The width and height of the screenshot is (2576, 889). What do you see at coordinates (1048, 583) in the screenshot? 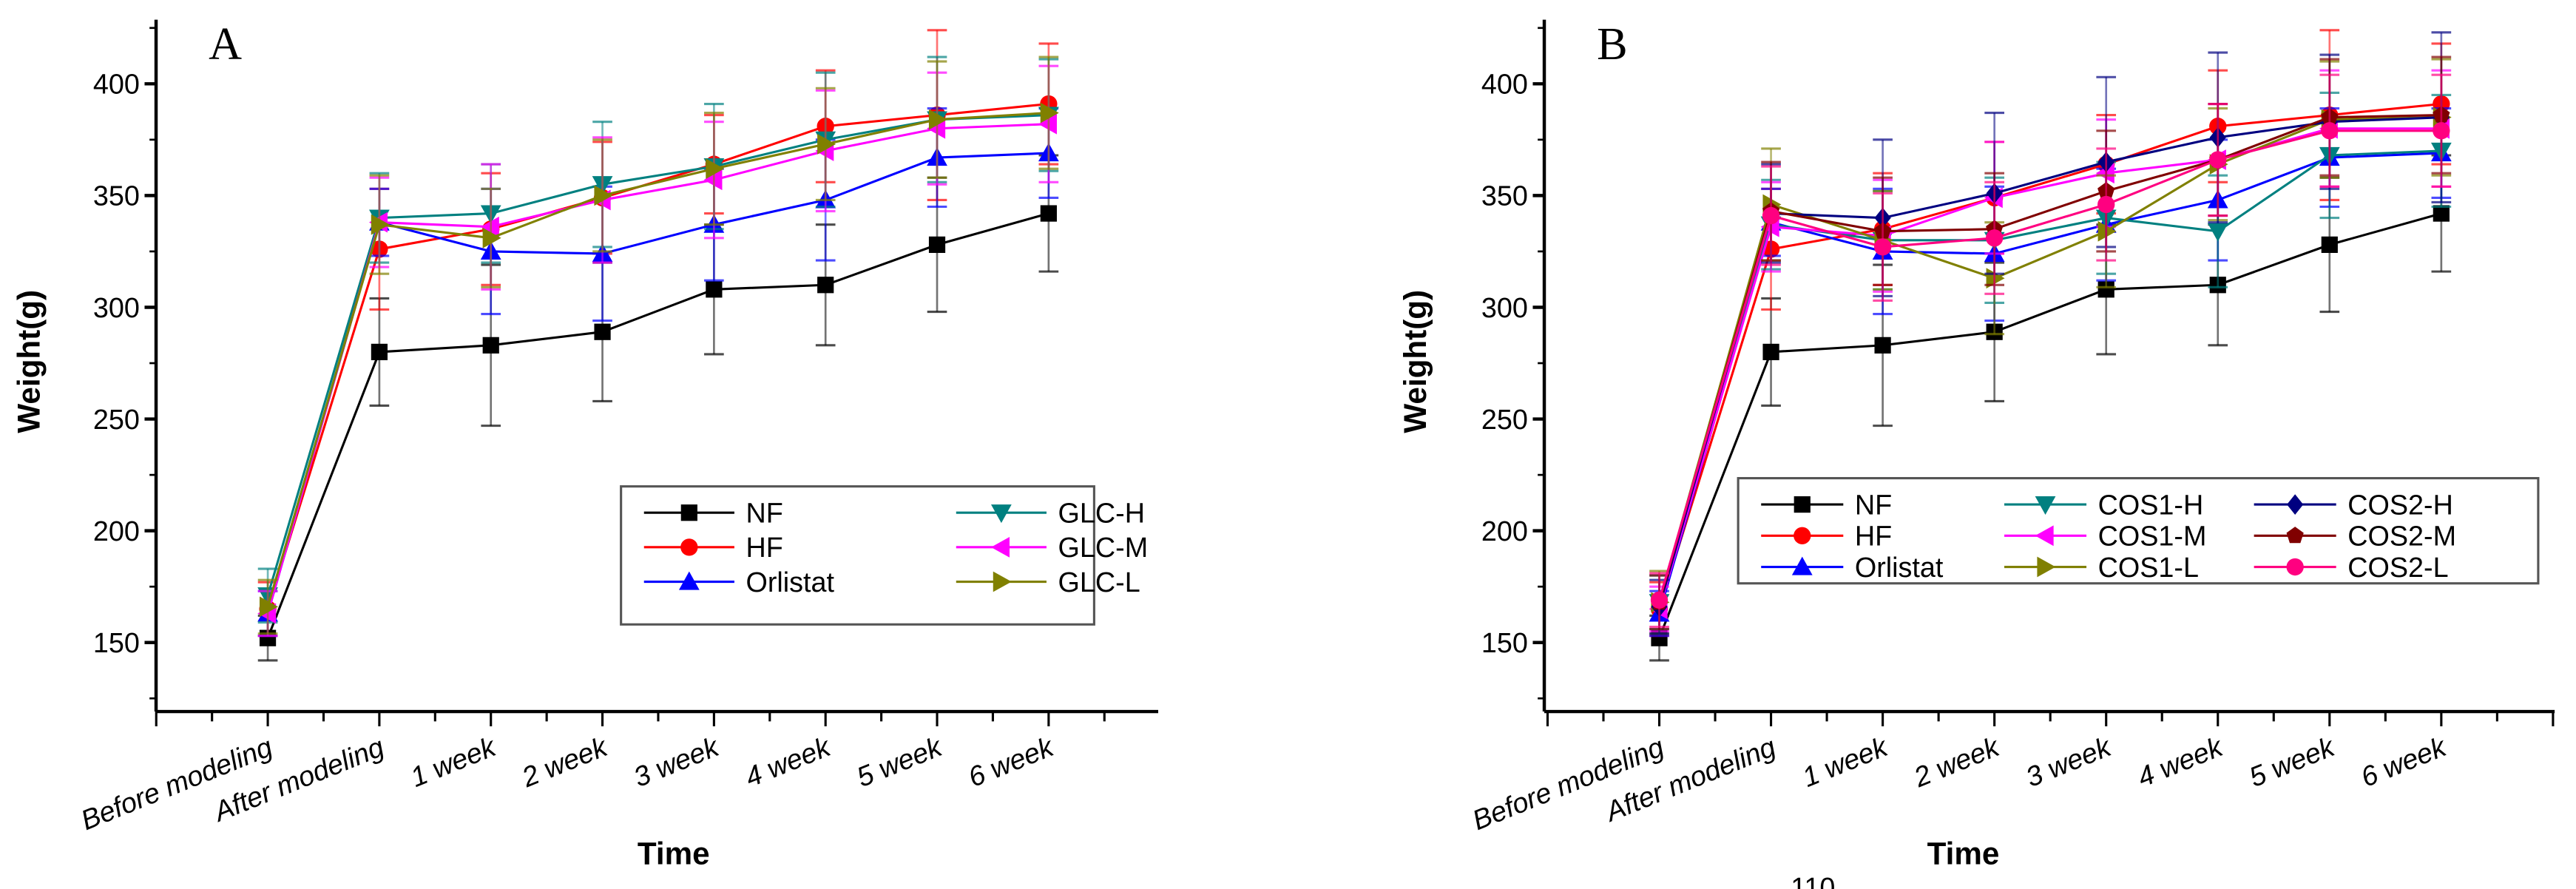
I see `legend-item: GLC-L` at bounding box center [1048, 583].